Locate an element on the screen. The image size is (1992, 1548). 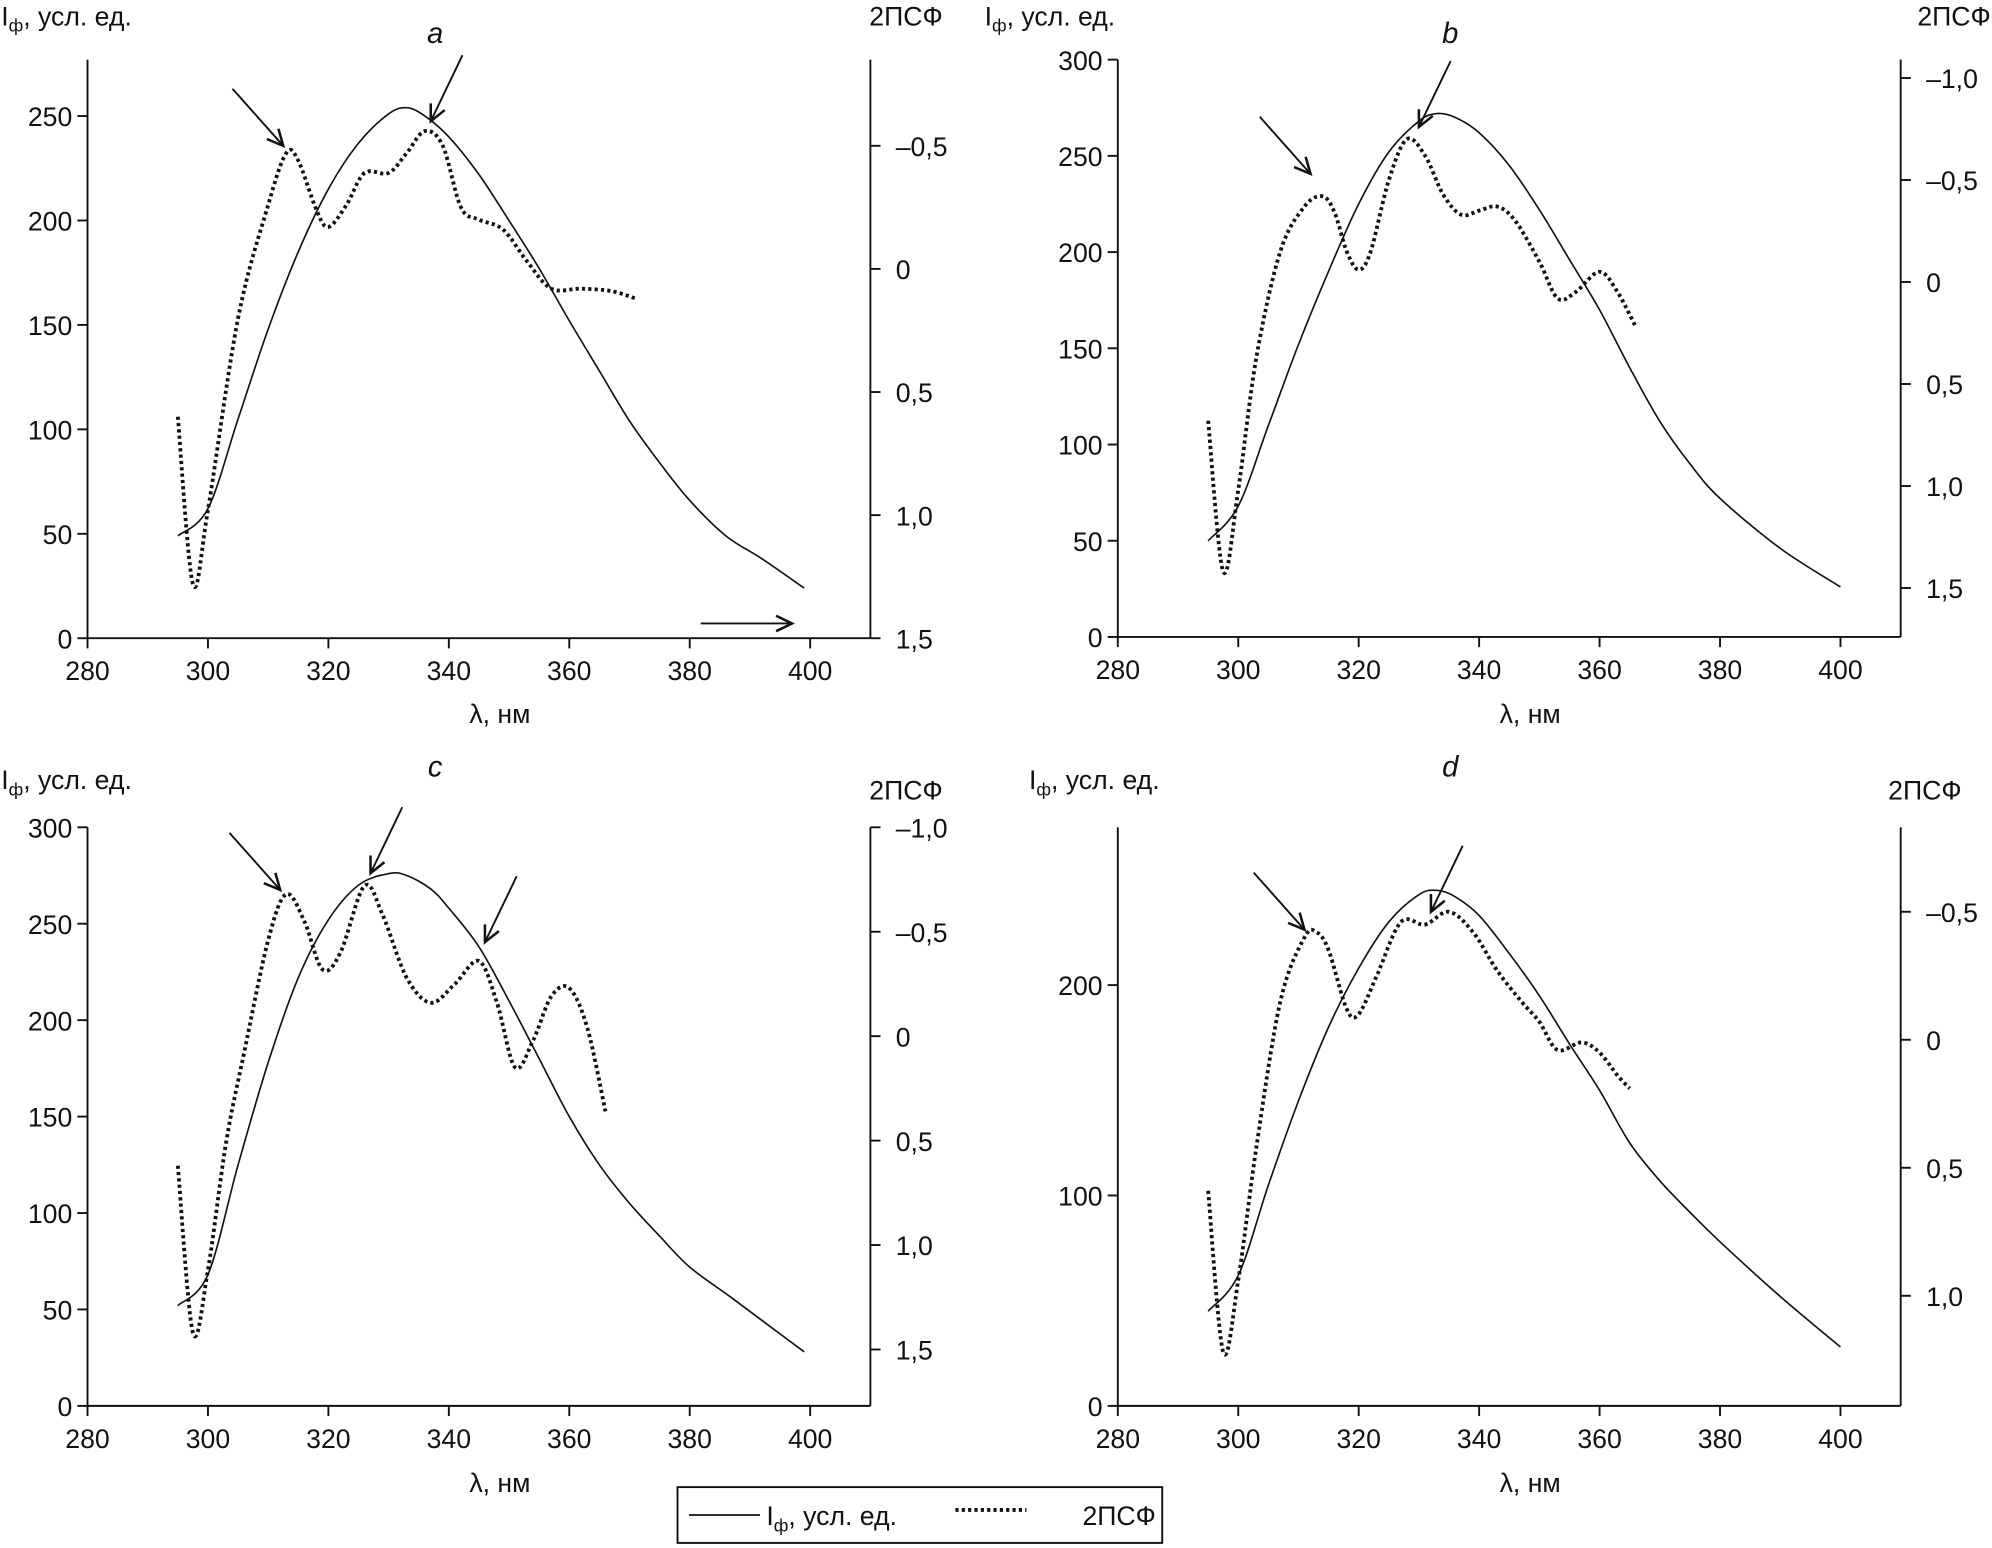
legend: Iф, усл. ед. 2ПСФ is located at coordinates (920, 1515).